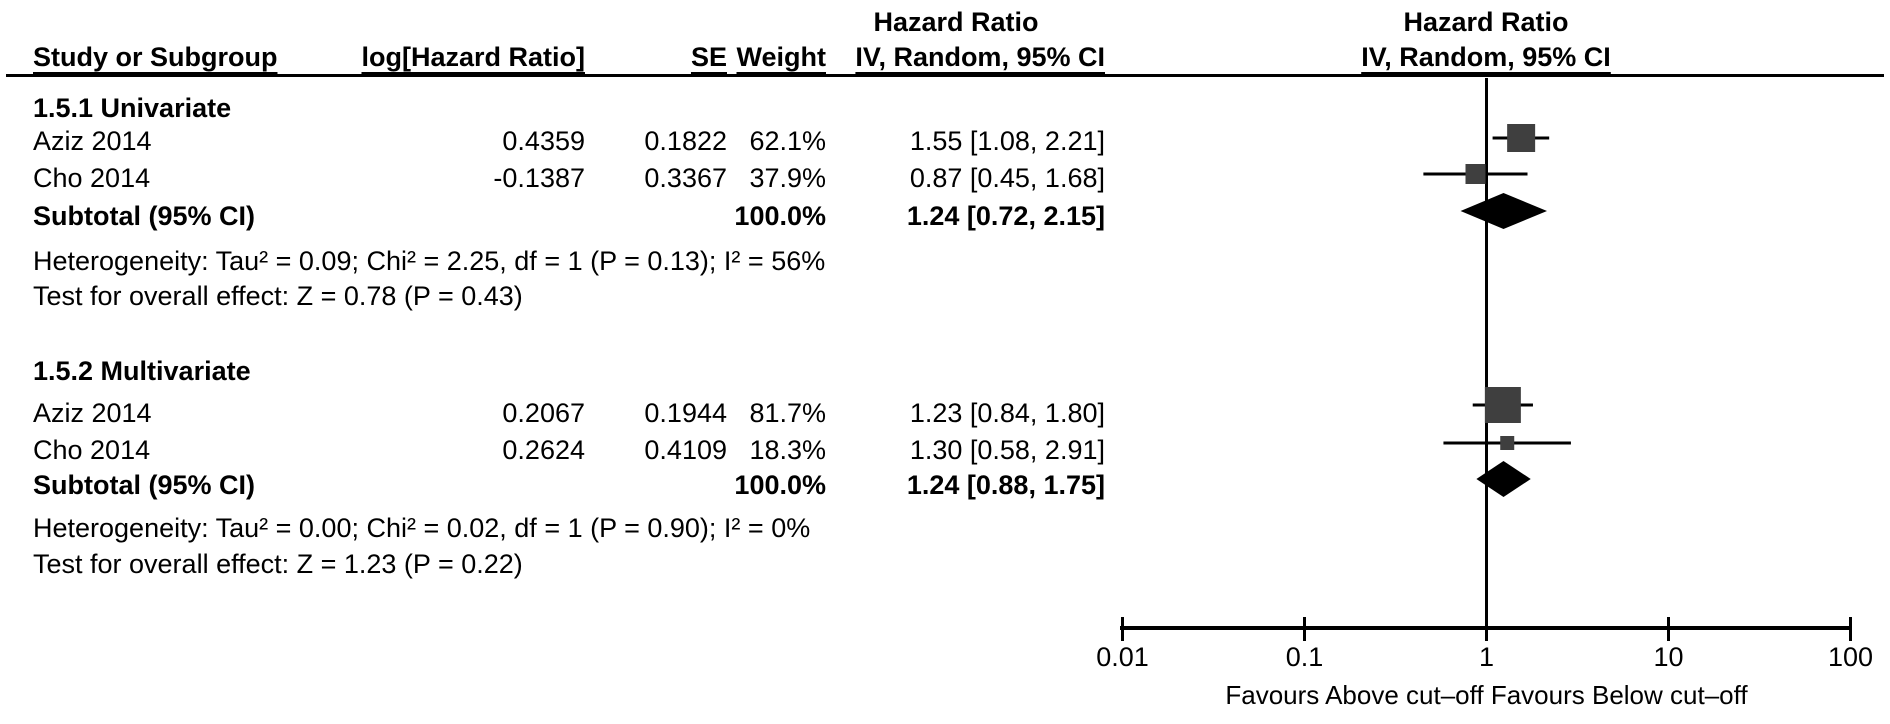  Describe the element at coordinates (685, 413) in the screenshot. I see `study-se: 0.1944` at that location.